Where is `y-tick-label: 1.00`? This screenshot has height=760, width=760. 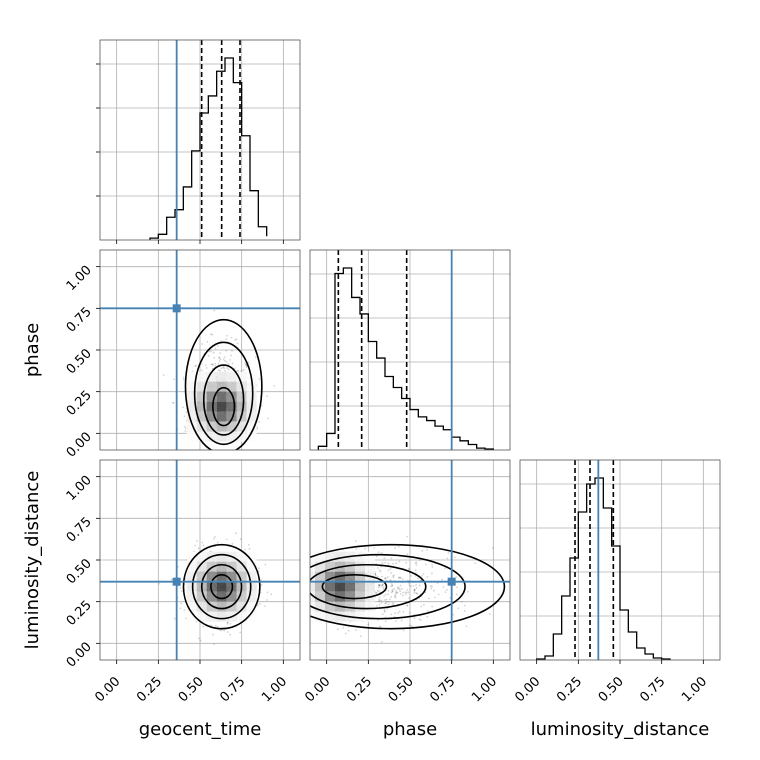
y-tick-label: 1.00 is located at coordinates (79, 488).